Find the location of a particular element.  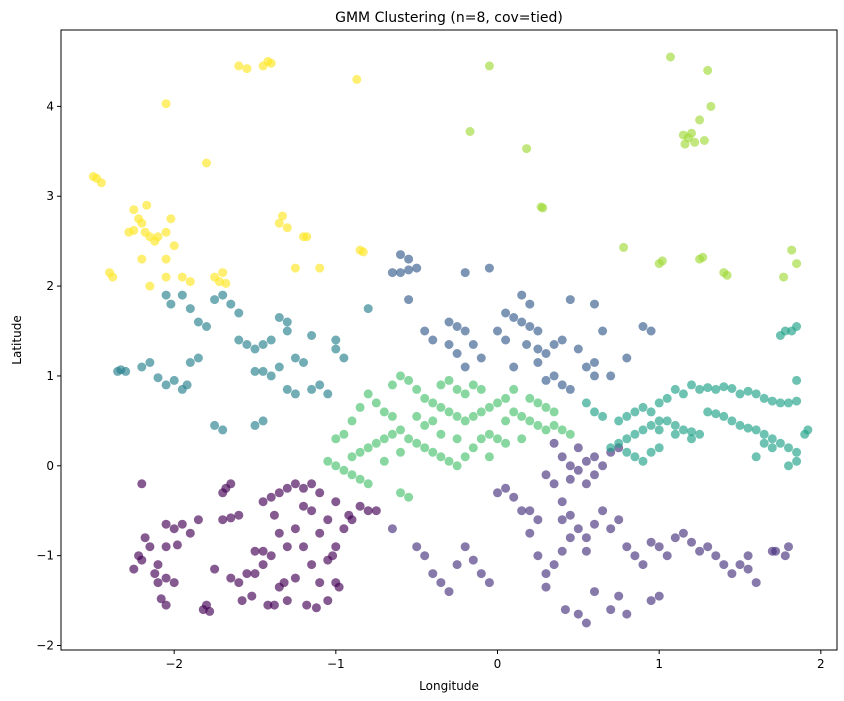

x-tick-label: 0 is located at coordinates (498, 664).